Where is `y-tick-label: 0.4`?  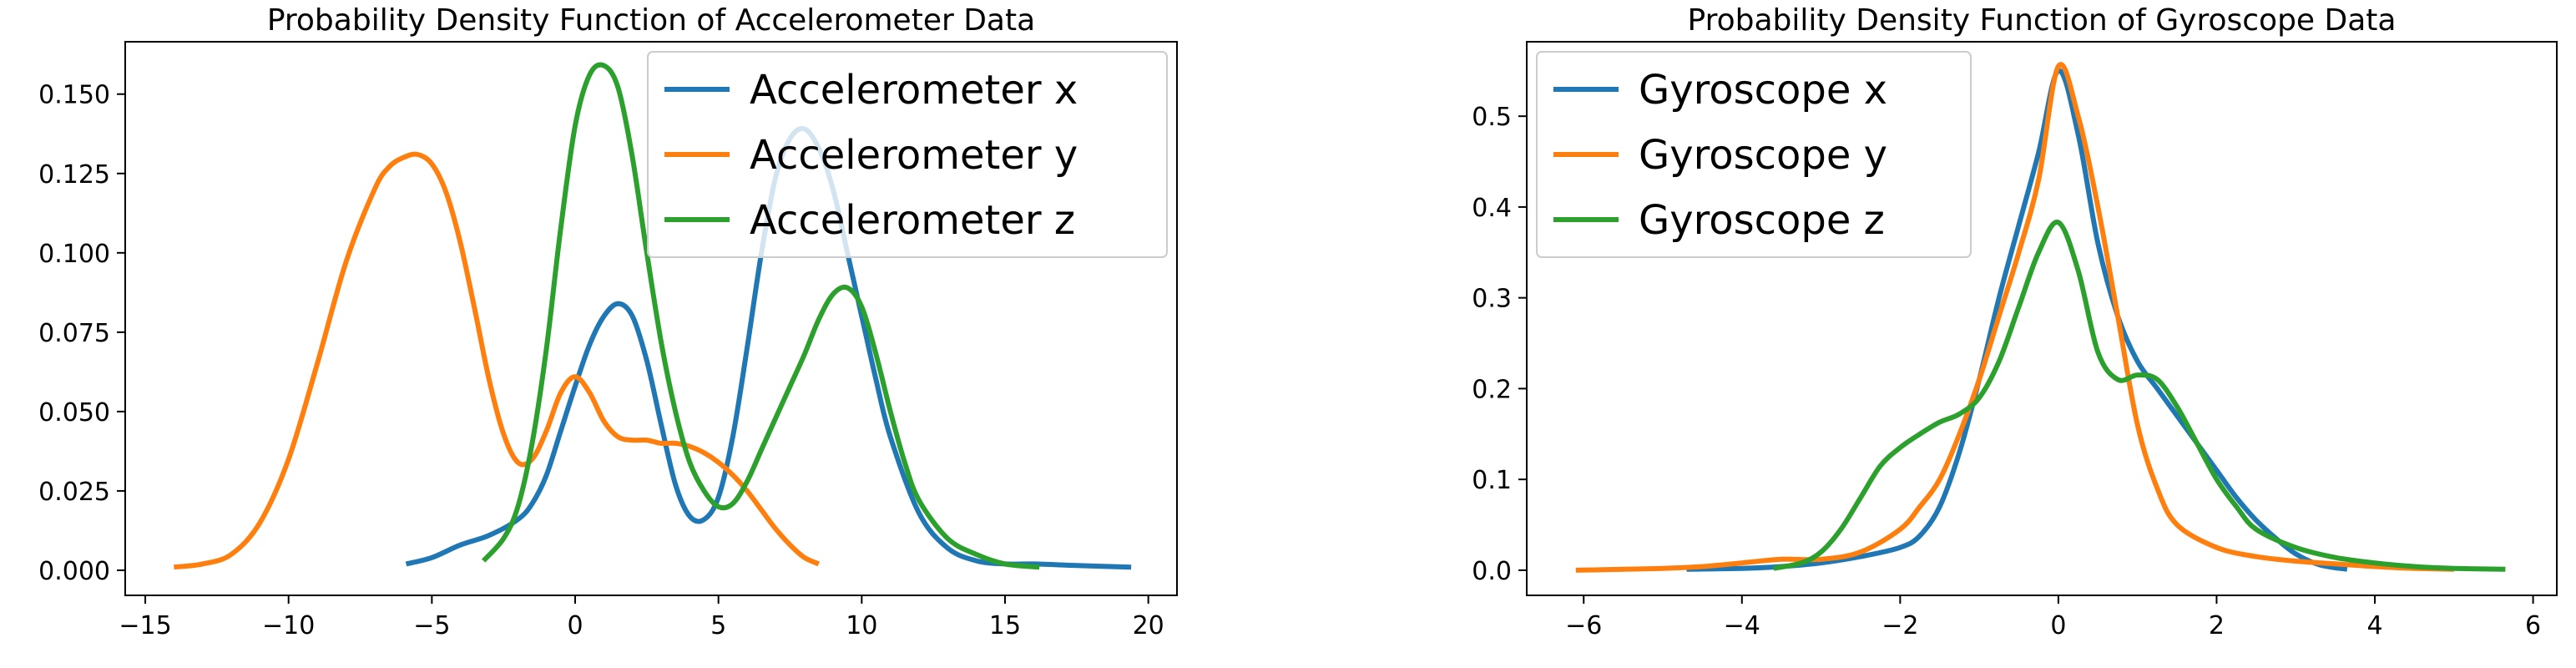
y-tick-label: 0.4 is located at coordinates (1492, 208).